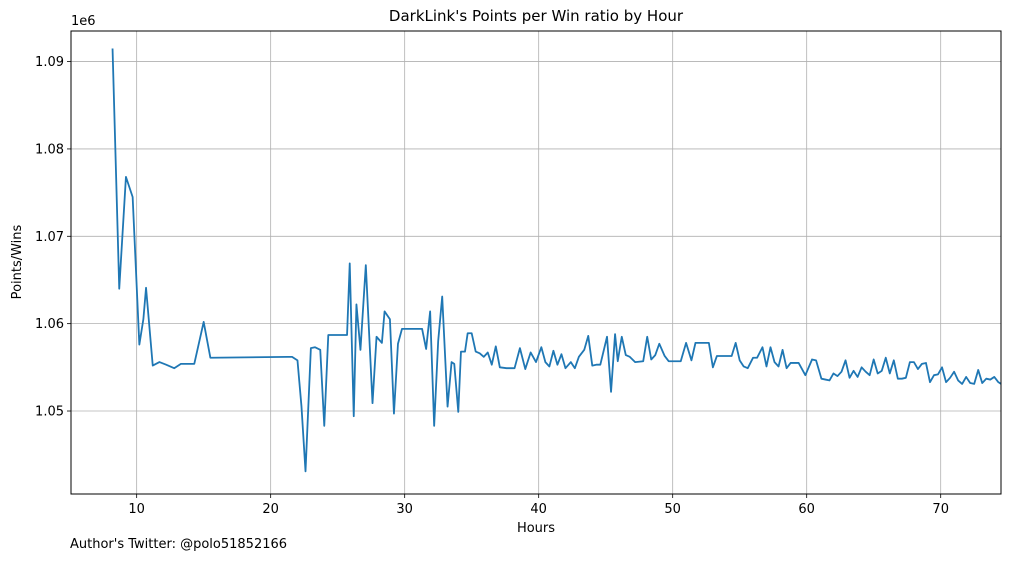 Image resolution: width=1010 pixels, height=562 pixels. Describe the element at coordinates (49, 237) in the screenshot. I see `y-tick-label: 1.07` at that location.